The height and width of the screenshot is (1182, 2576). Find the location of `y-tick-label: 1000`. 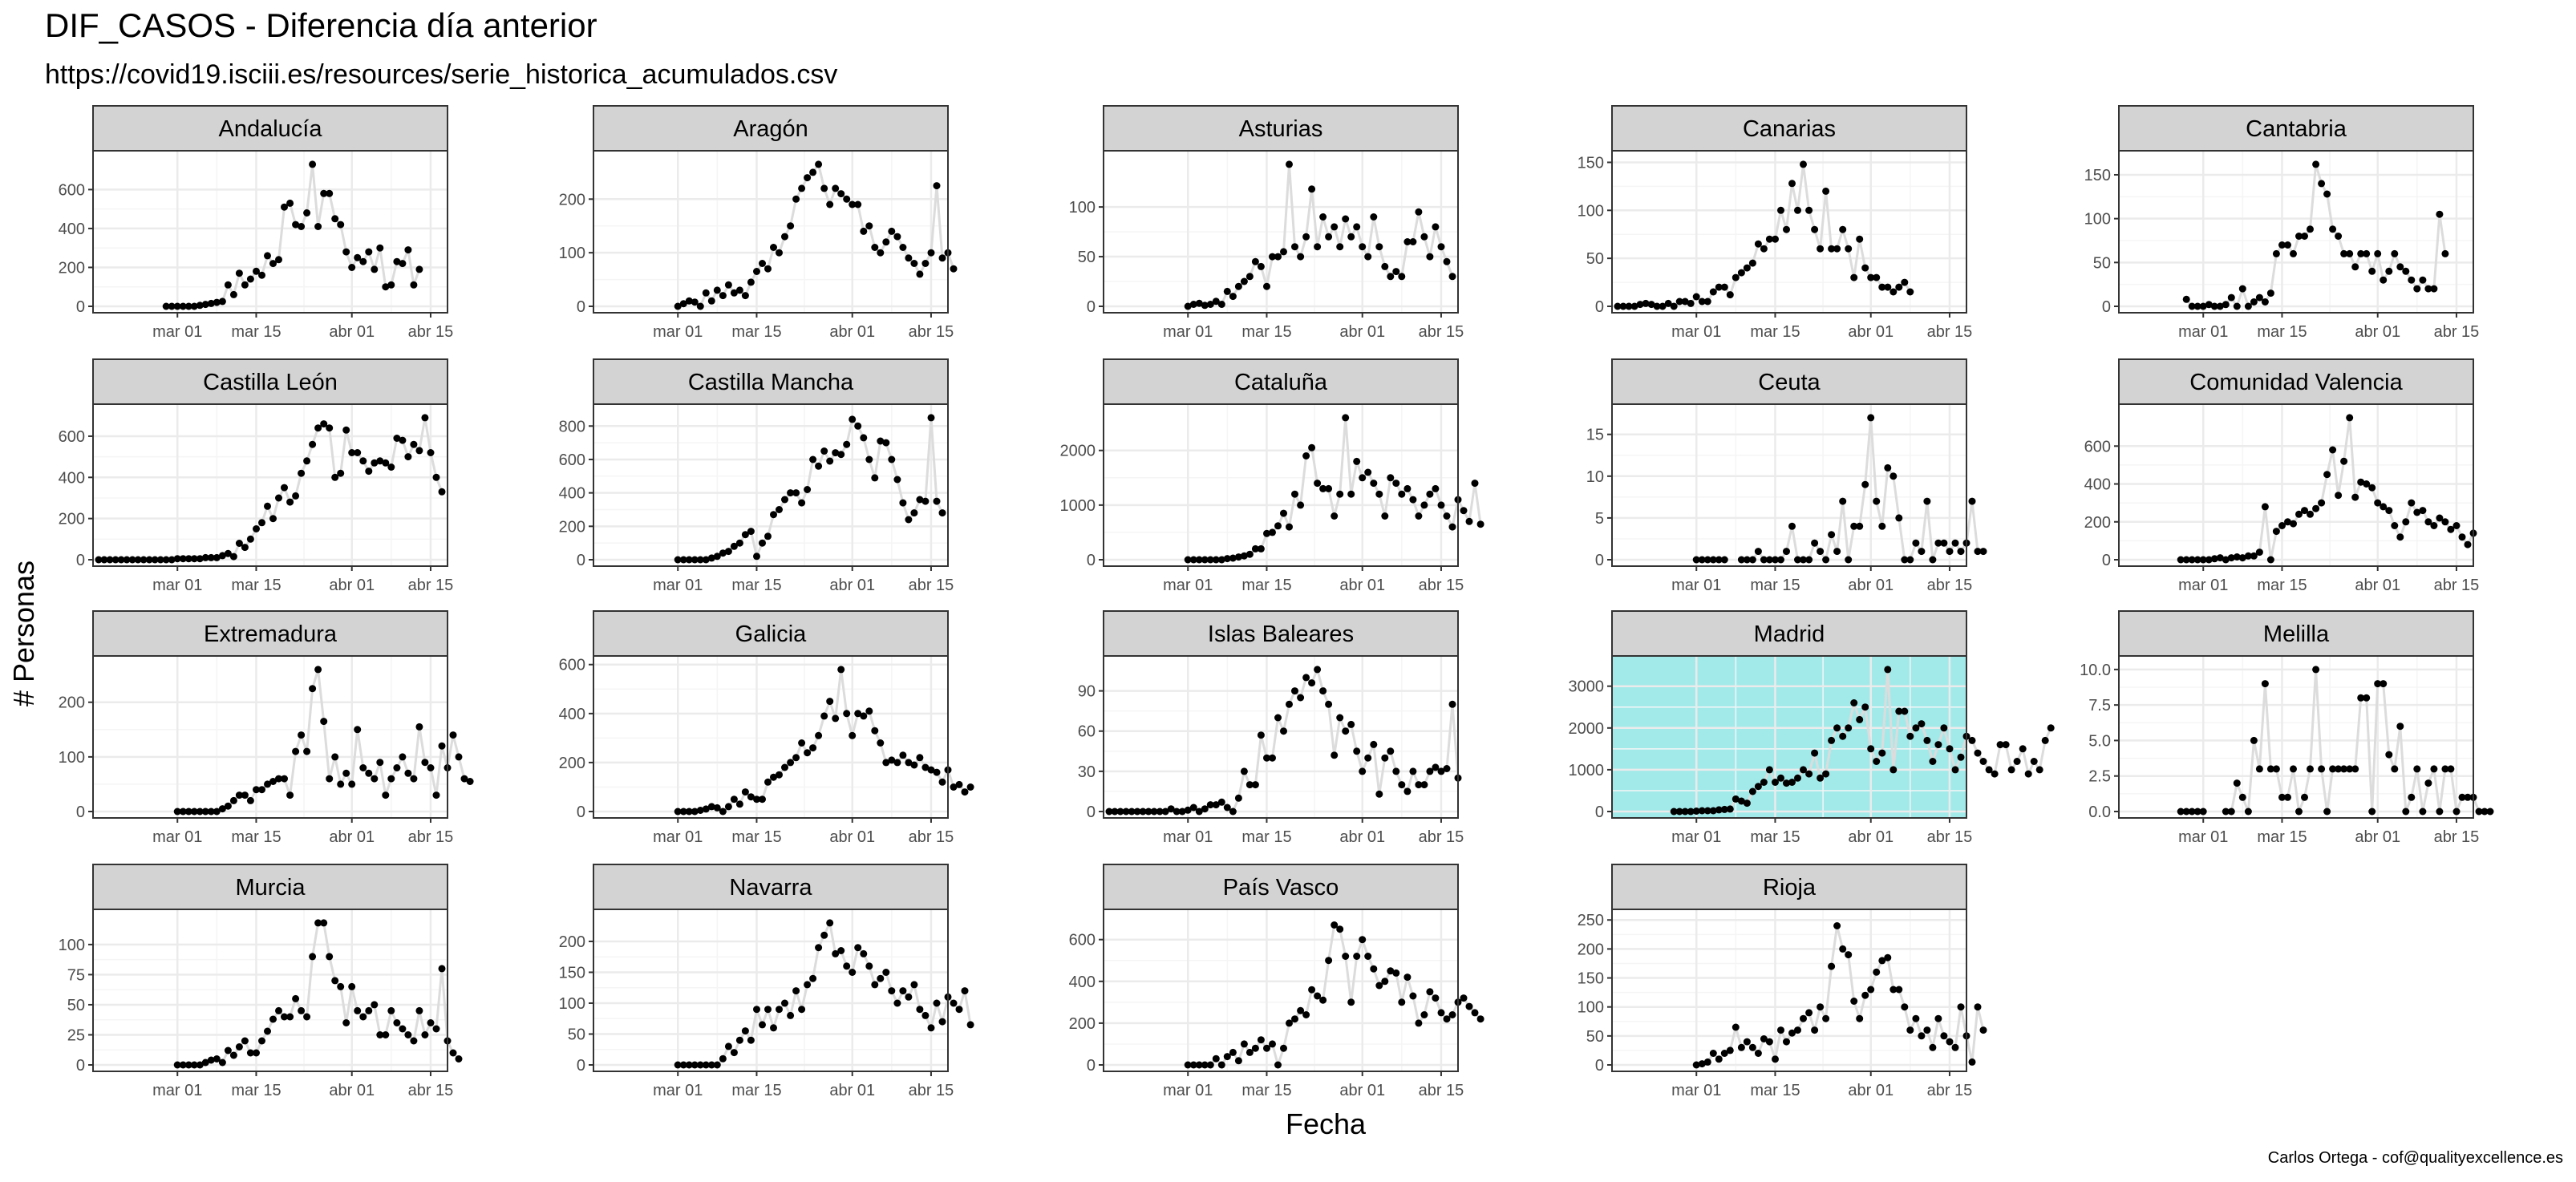

y-tick-label: 1000 is located at coordinates (1078, 506).